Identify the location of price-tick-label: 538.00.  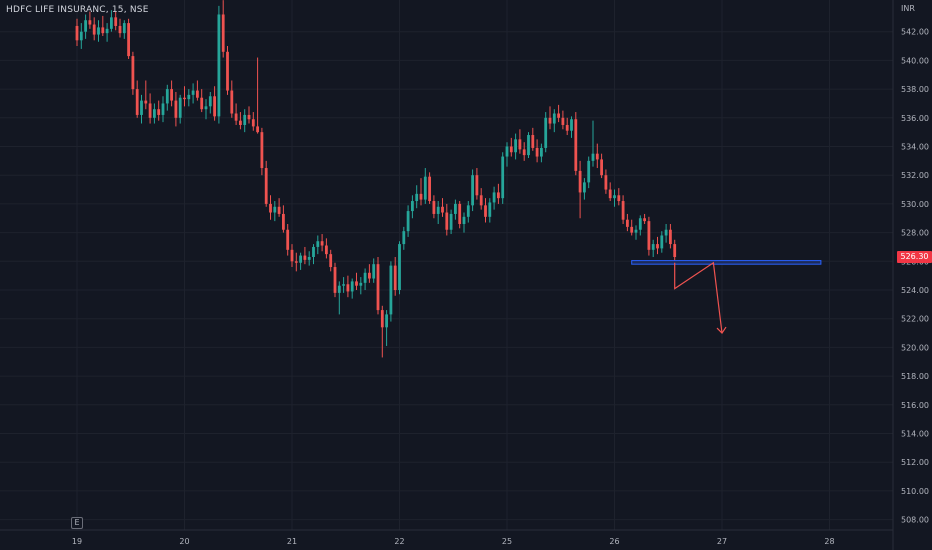
(915, 89).